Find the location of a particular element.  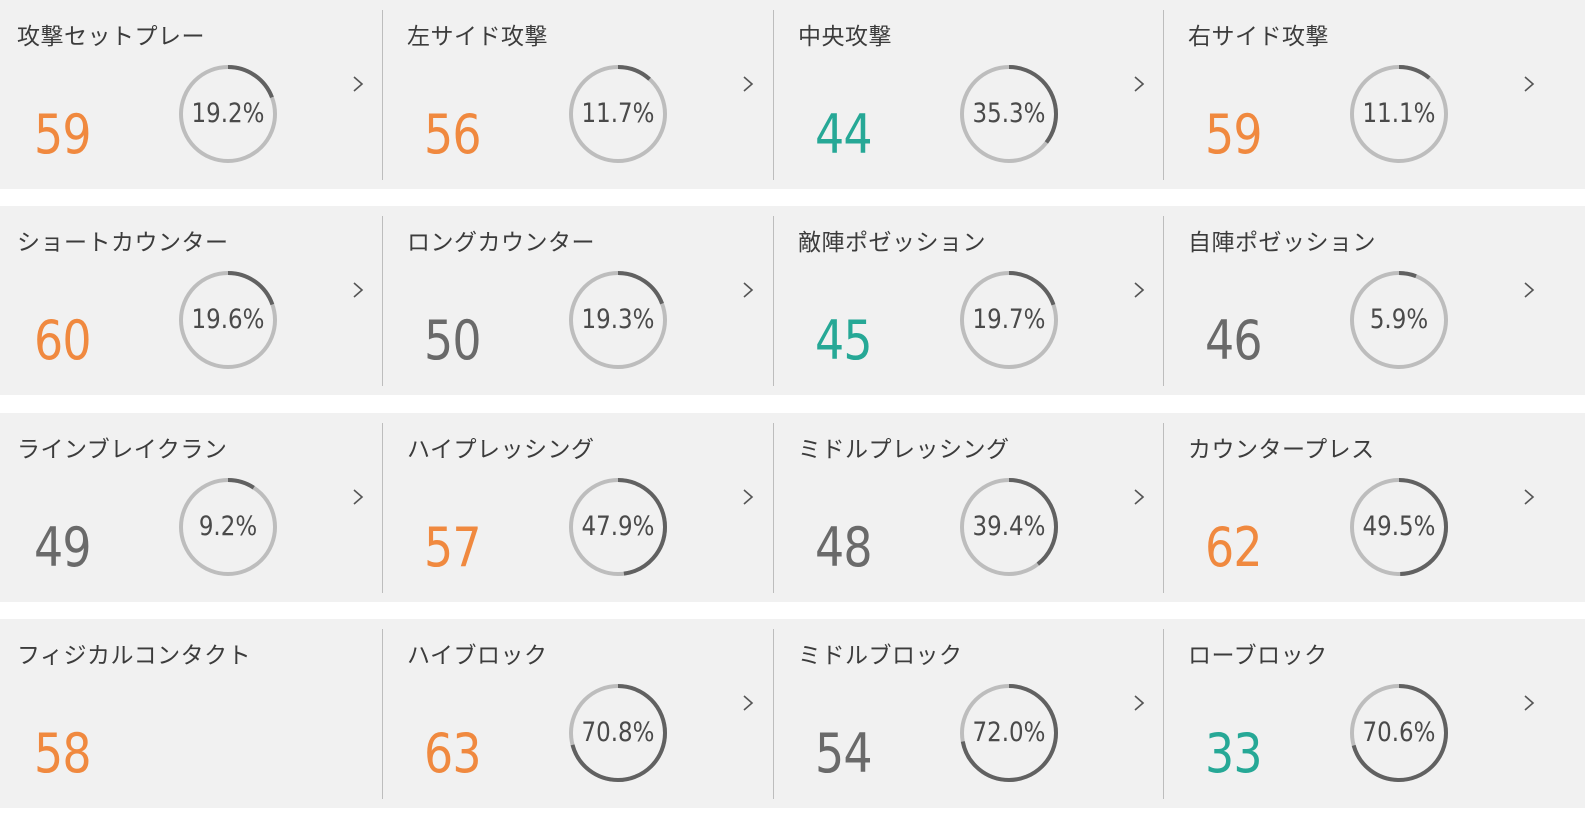

metric-card: 中央攻撃 44 35.3% is located at coordinates (976, 94).